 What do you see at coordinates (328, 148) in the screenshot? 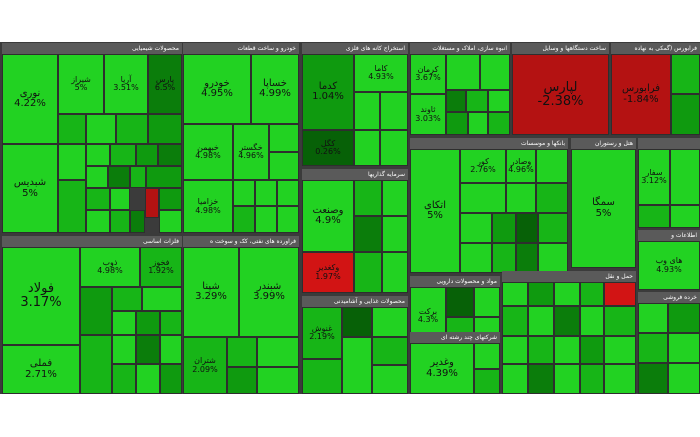
I see `stock-tile: کگل 0.26%` at bounding box center [328, 148].